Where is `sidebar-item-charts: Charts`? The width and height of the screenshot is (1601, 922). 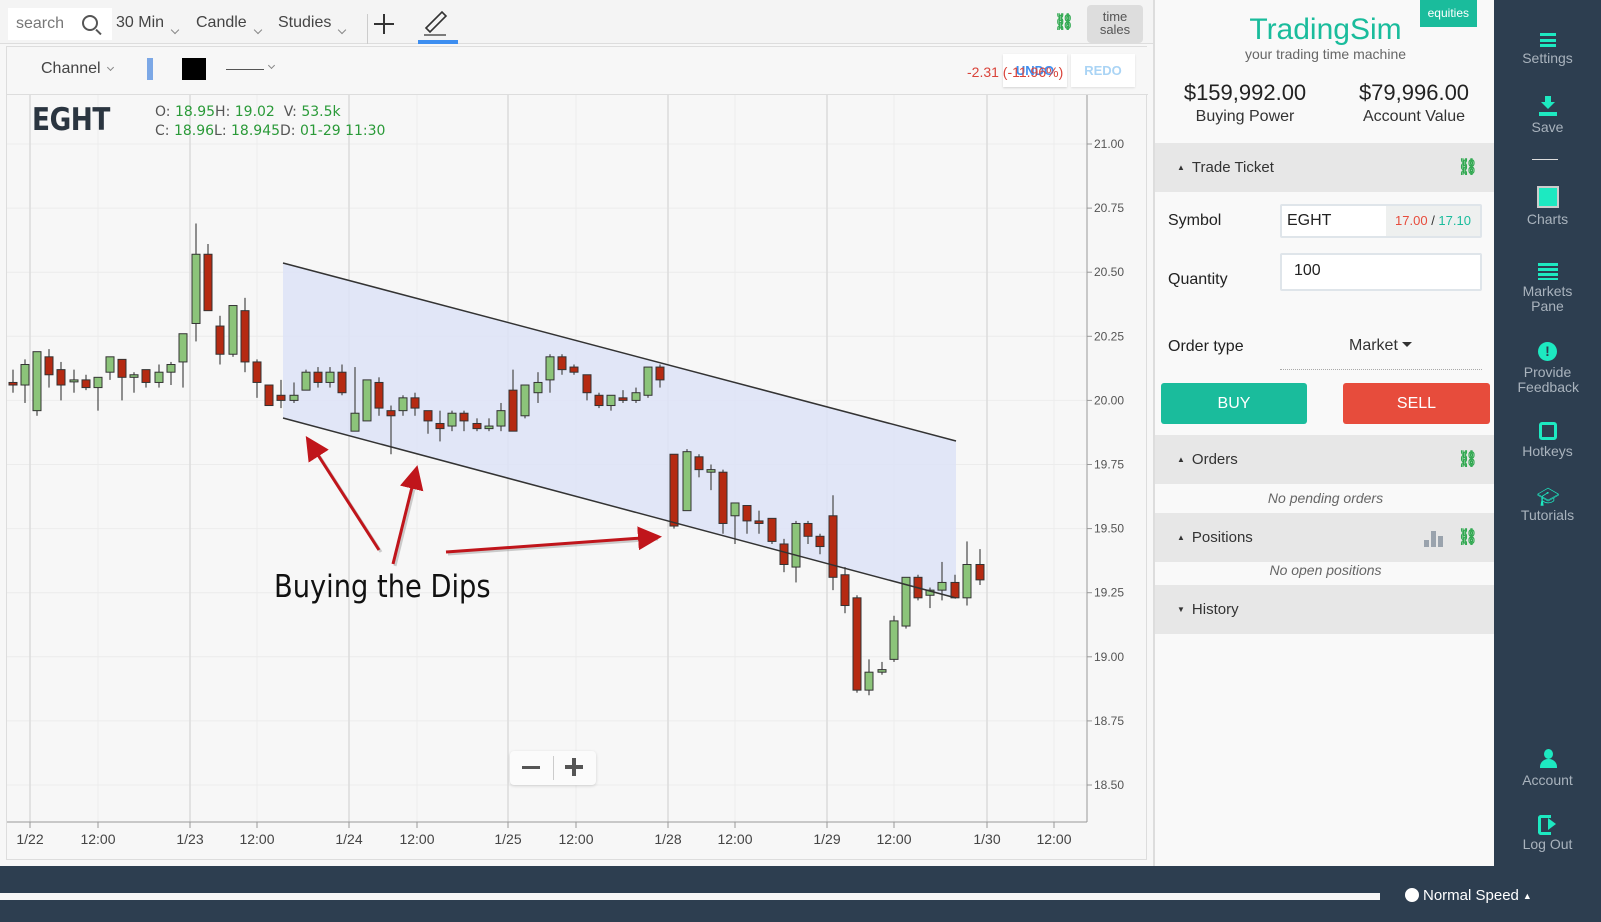 sidebar-item-charts: Charts is located at coordinates (1547, 206).